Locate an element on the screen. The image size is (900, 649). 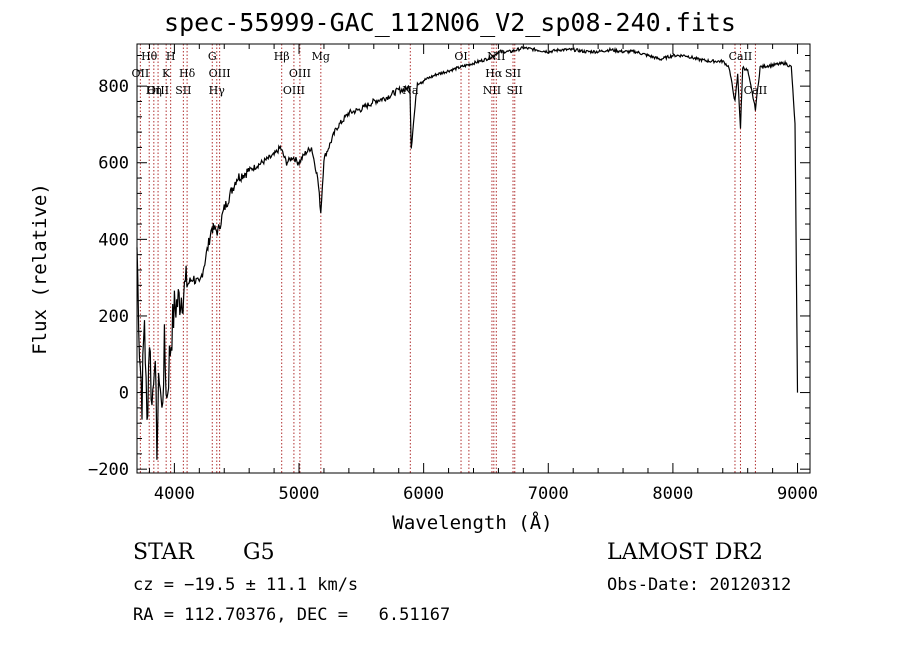
y-tick-label: 800 is located at coordinates (113, 87).